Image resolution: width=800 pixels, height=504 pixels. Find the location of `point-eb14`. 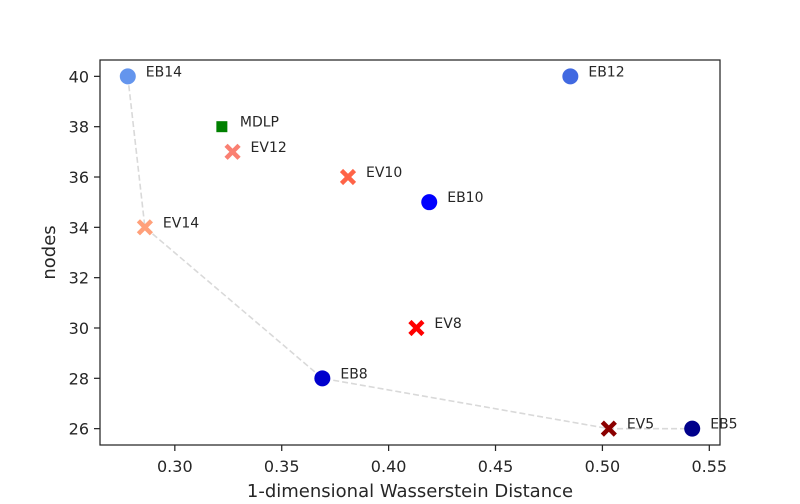

point-eb14 is located at coordinates (127, 76).